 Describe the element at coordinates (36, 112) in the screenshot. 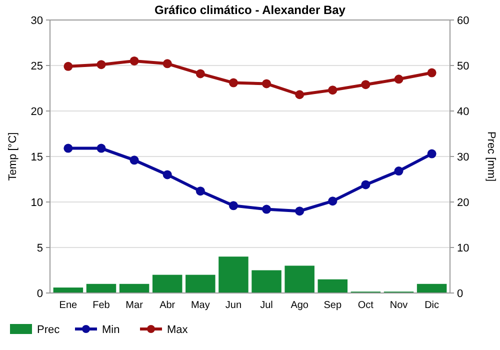

I see `y-tick-label: 20` at that location.